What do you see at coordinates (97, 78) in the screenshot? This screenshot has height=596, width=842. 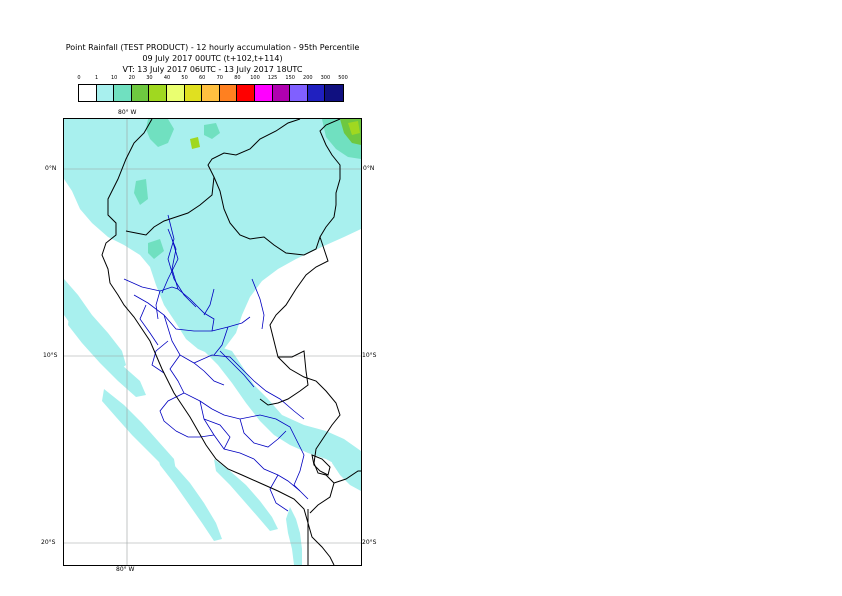 I see `legend-tick-label: 1` at bounding box center [97, 78].